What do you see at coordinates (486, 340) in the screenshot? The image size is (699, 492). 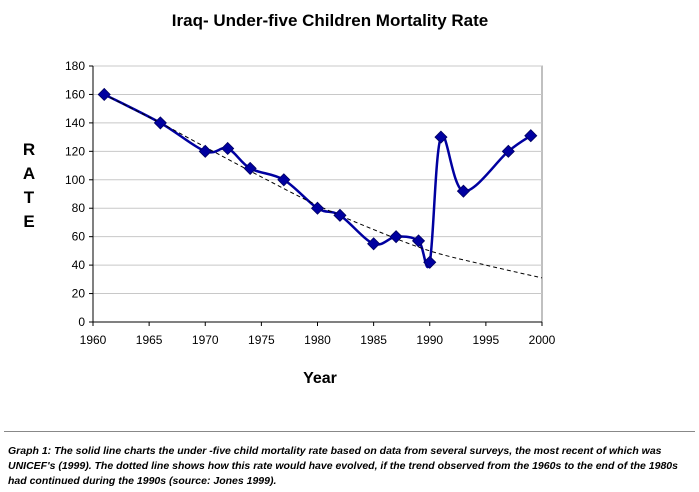 I see `x-tick-label: 1995` at bounding box center [486, 340].